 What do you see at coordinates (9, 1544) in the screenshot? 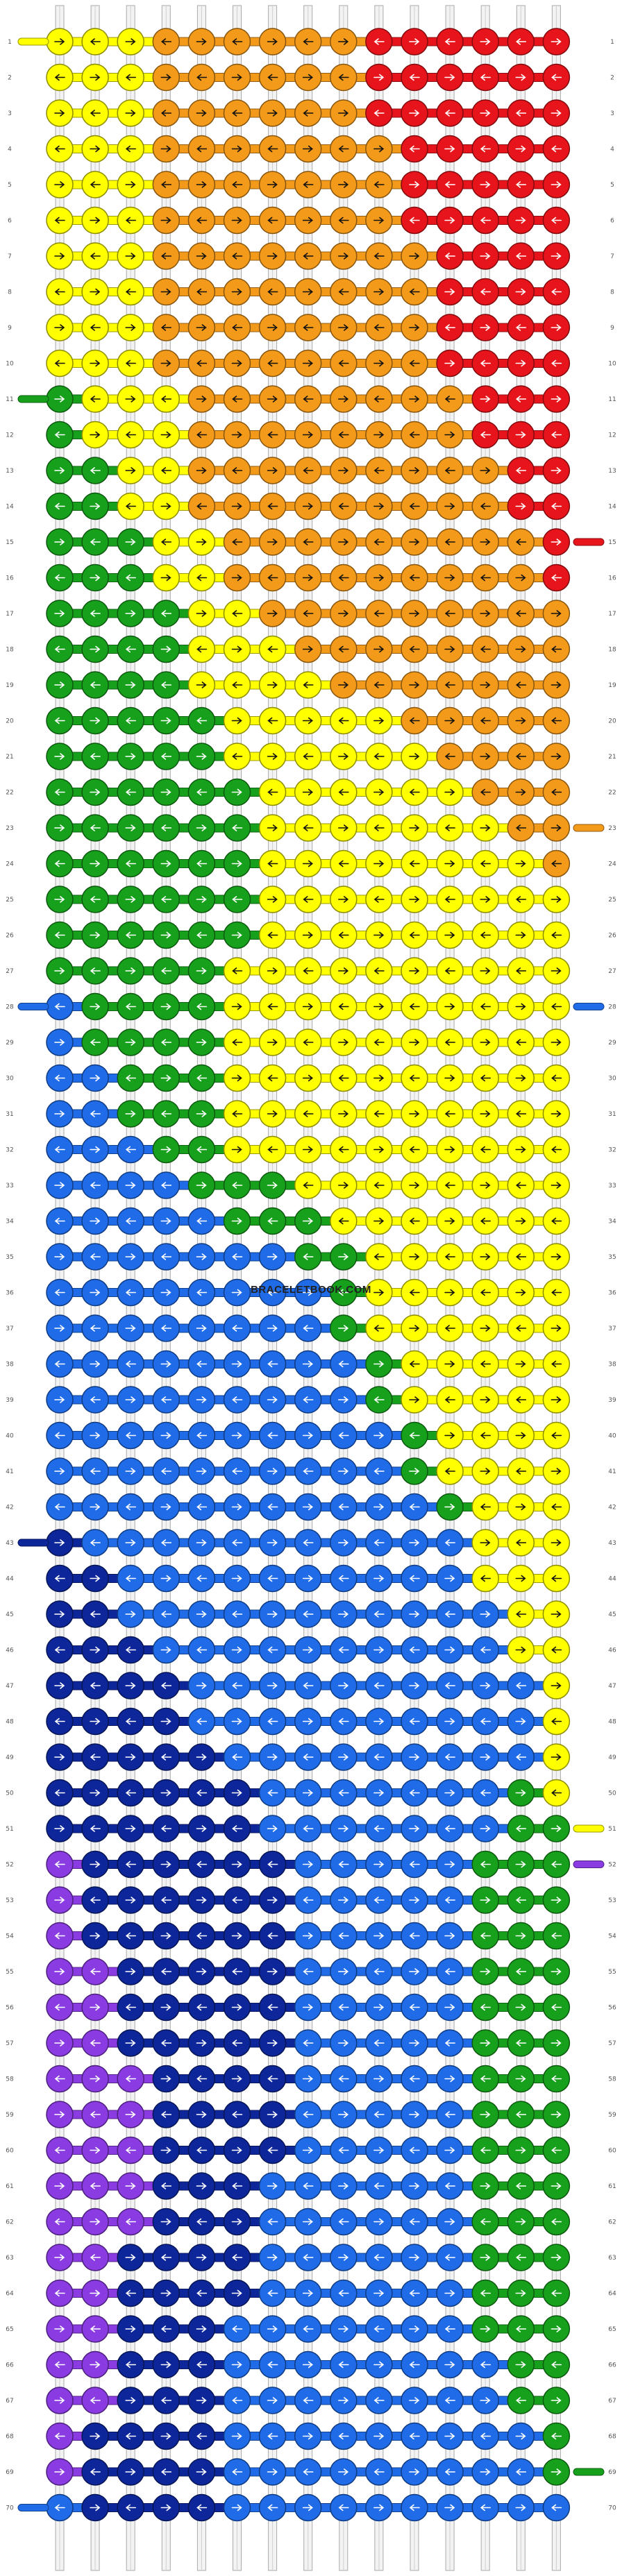
I see `row-number-left: 43` at bounding box center [9, 1544].